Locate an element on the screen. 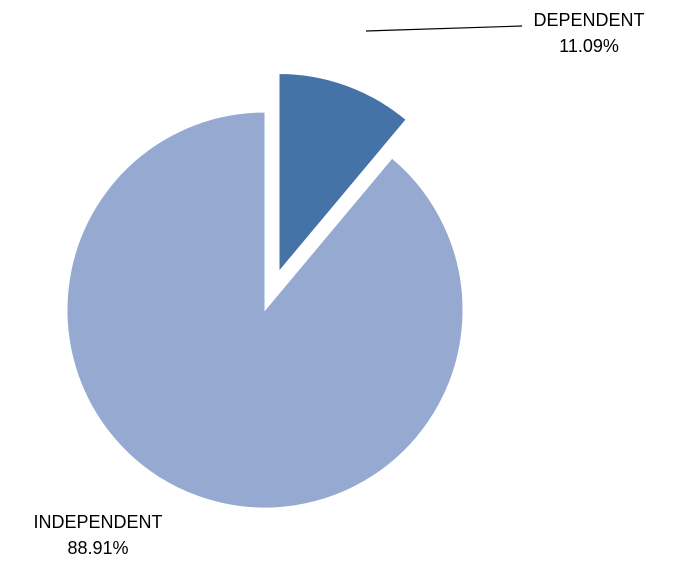 Image resolution: width=680 pixels, height=561 pixels. independent-label: INDEPENDENT is located at coordinates (97, 522).